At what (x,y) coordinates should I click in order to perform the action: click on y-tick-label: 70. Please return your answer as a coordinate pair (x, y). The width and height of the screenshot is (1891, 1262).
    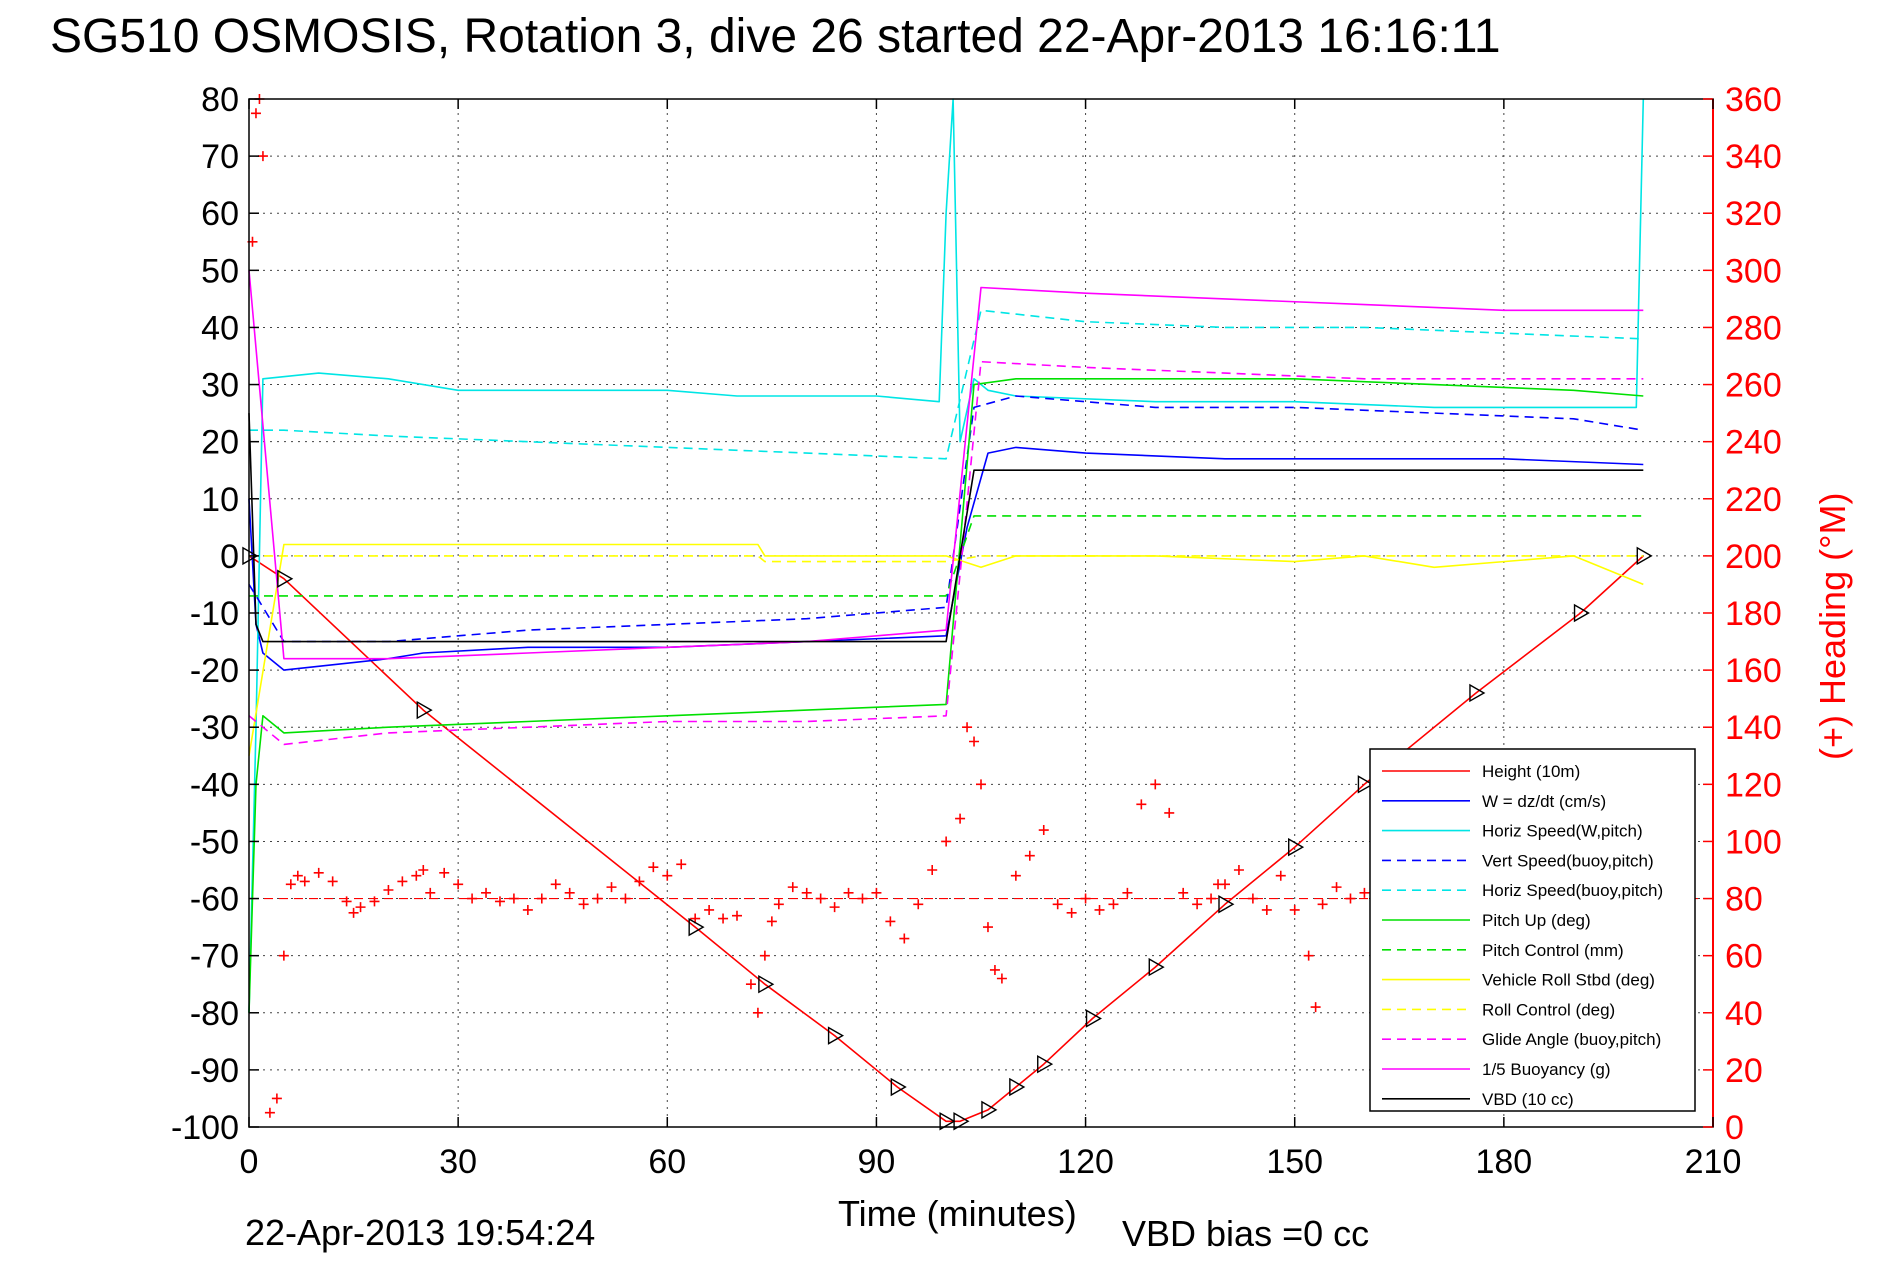
    Looking at the image, I should click on (220, 157).